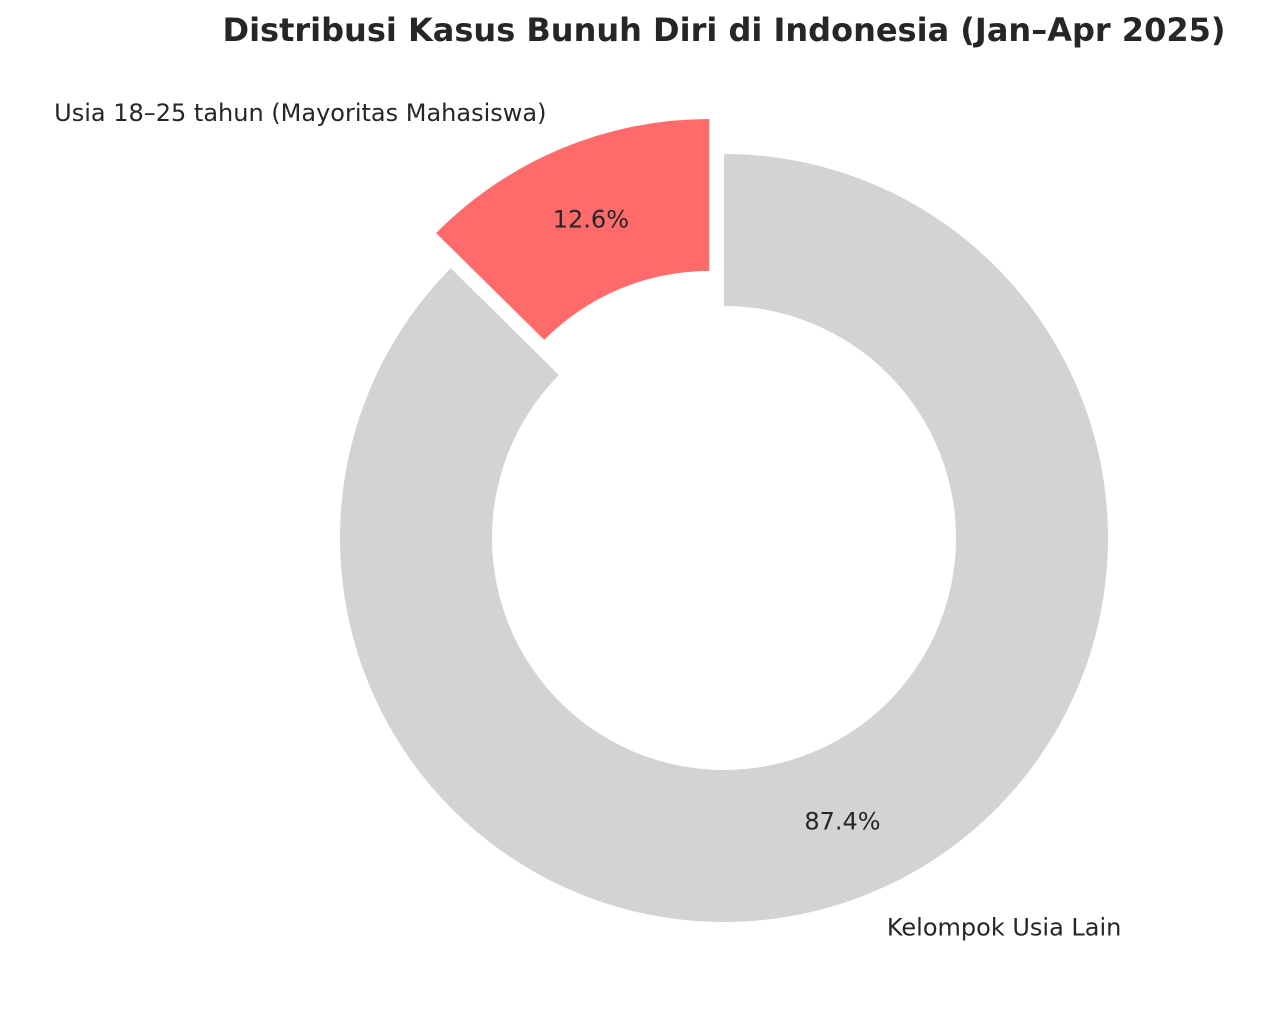  Describe the element at coordinates (1004, 928) in the screenshot. I see `slice-category-label: Kelompok Usia Lain` at that location.